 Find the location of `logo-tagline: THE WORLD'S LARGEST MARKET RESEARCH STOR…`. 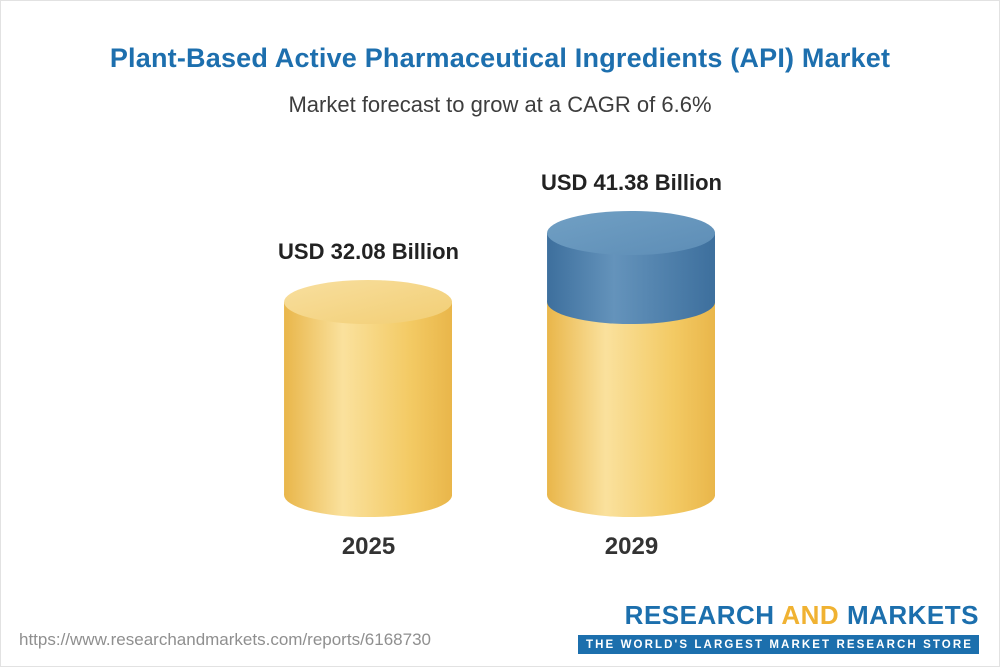

logo-tagline: THE WORLD'S LARGEST MARKET RESEARCH STOR… is located at coordinates (778, 644).